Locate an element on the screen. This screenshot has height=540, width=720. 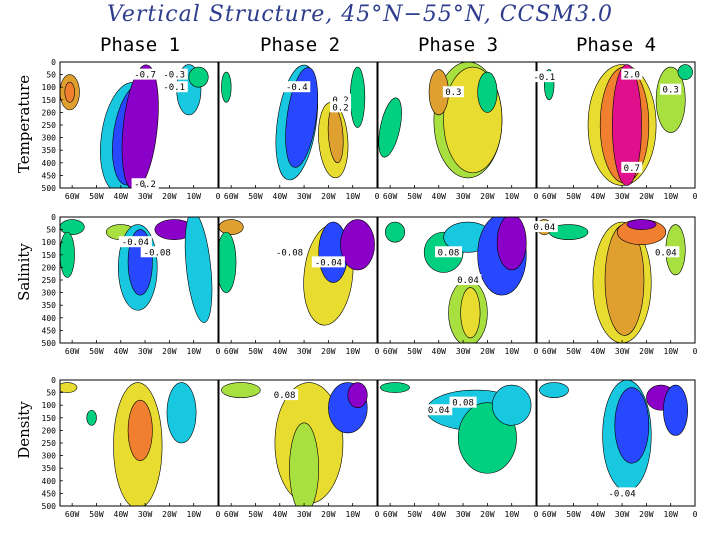
y-tick-label: 150 is located at coordinates (49, 100).